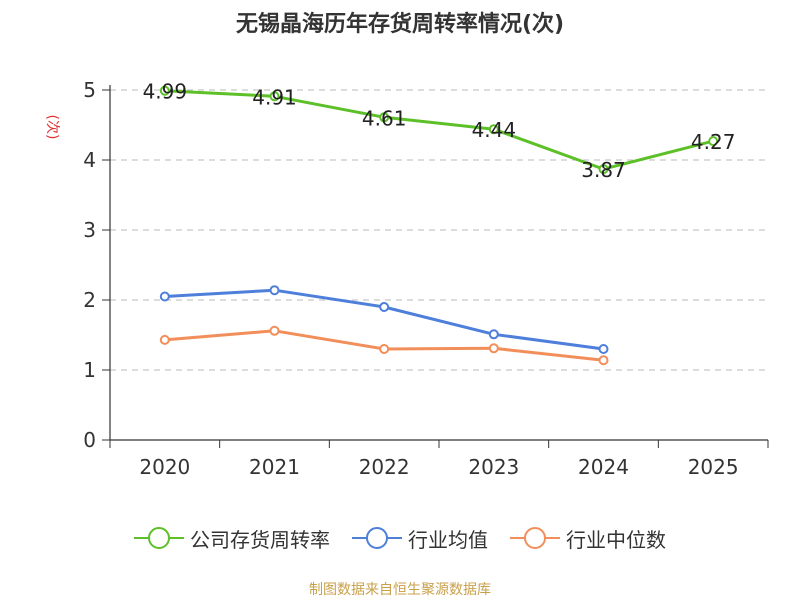 Image resolution: width=800 pixels, height=600 pixels. What do you see at coordinates (384, 467) in the screenshot?
I see `x-tick-label: 2022` at bounding box center [384, 467].